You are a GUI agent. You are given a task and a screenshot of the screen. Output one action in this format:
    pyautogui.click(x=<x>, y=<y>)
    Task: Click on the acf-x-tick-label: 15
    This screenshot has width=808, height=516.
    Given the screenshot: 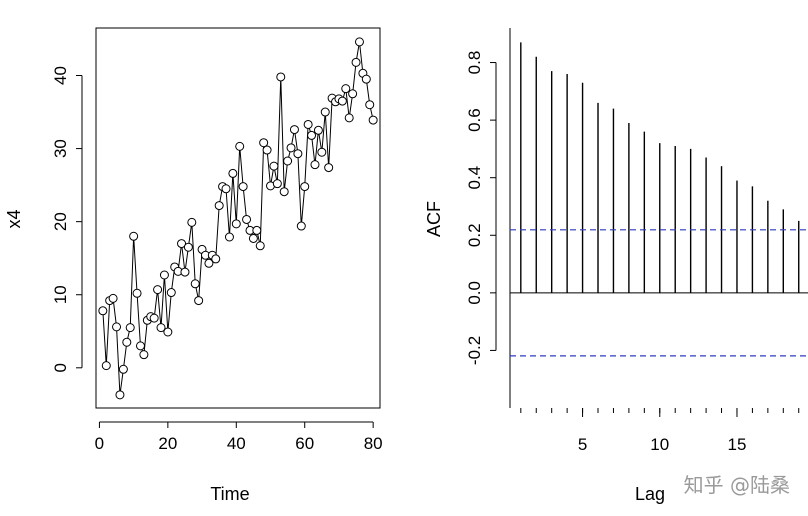 What is the action you would take?
    pyautogui.click(x=737, y=444)
    